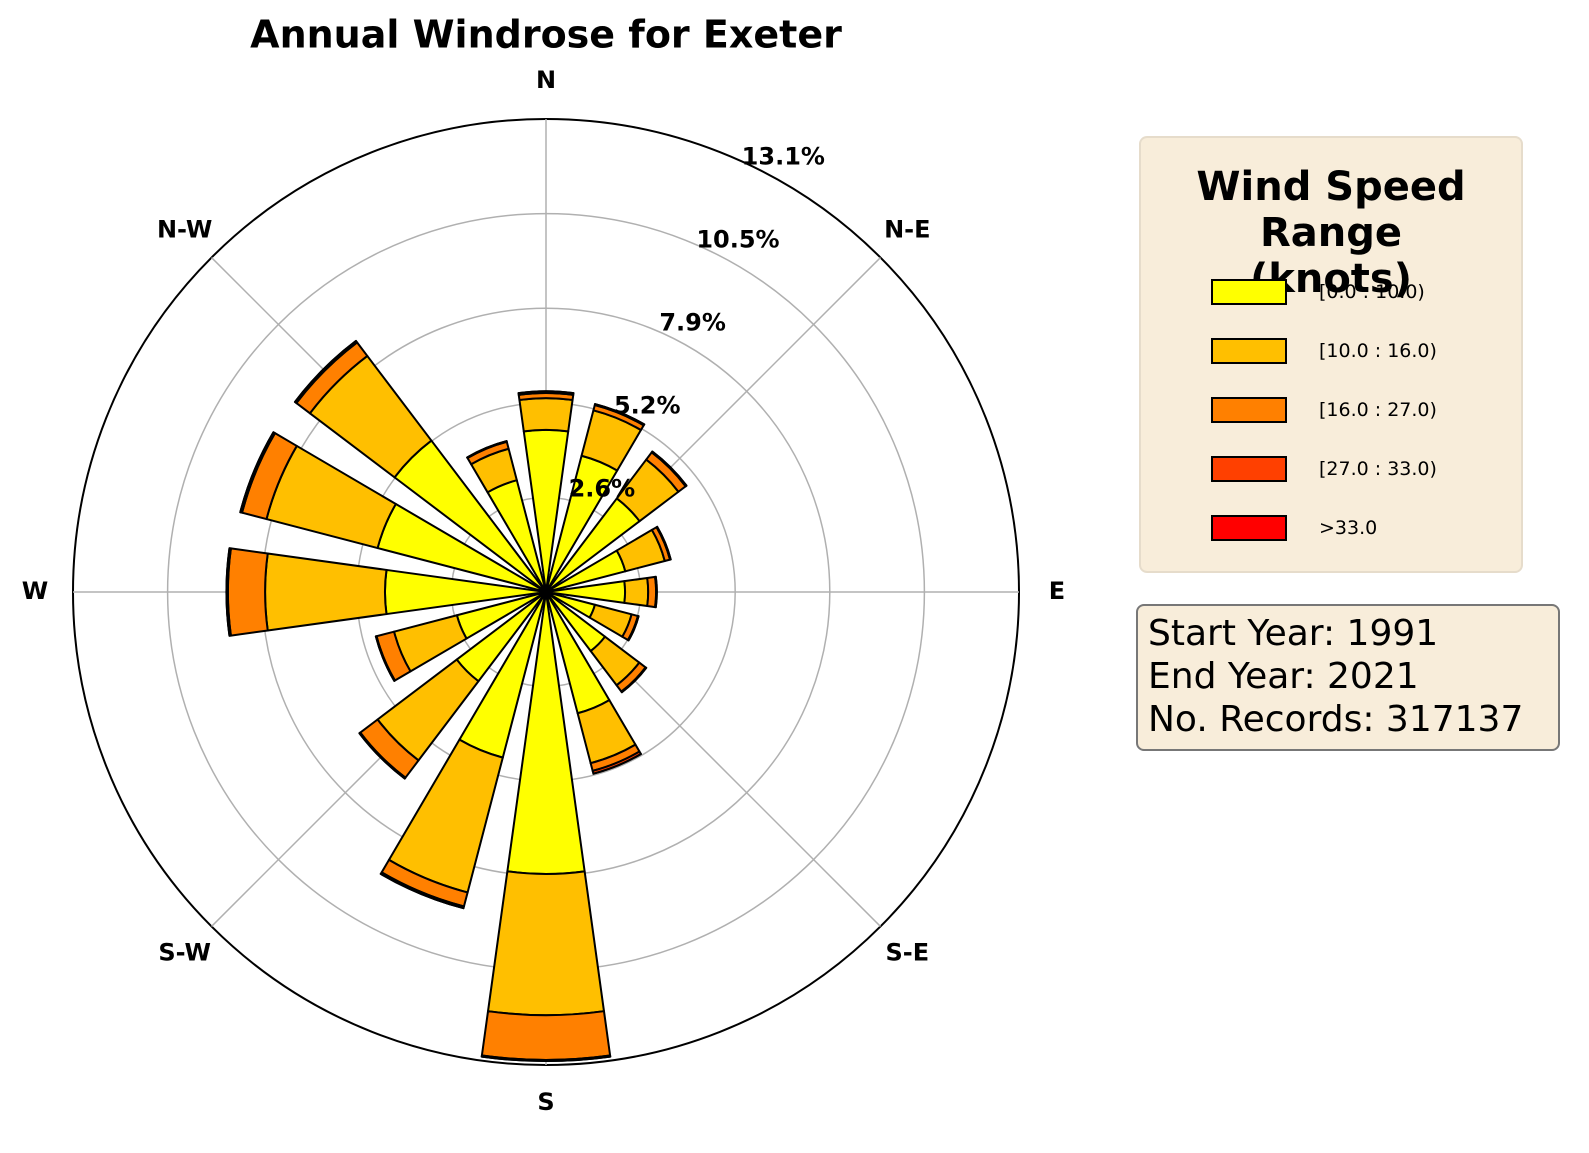  I want to click on annotation: End Year: 2021, so click(1283, 676).